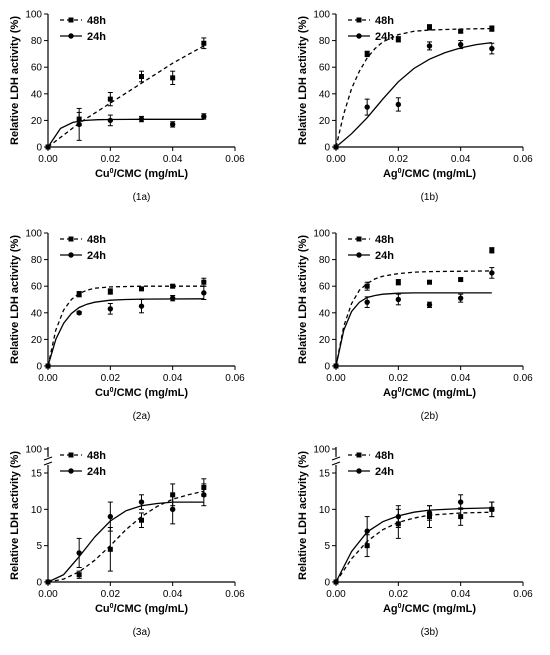  I want to click on panel-caption: (2b), so click(430, 416).